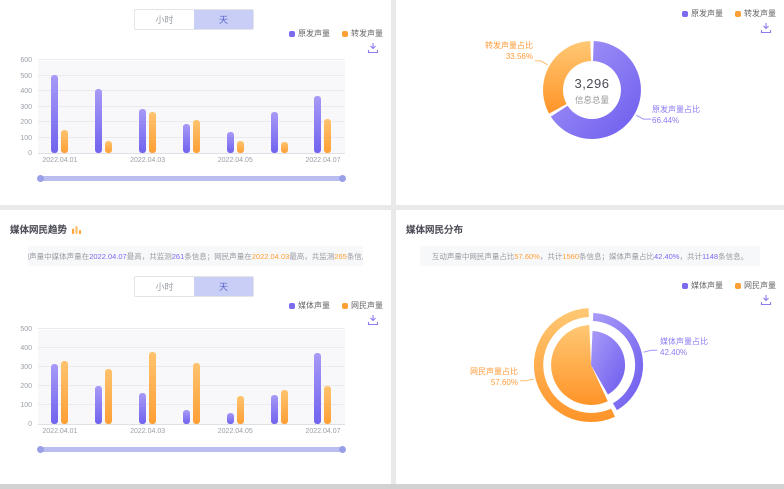 The height and width of the screenshot is (489, 784). I want to click on rose-pie-chart, so click(588, 365).